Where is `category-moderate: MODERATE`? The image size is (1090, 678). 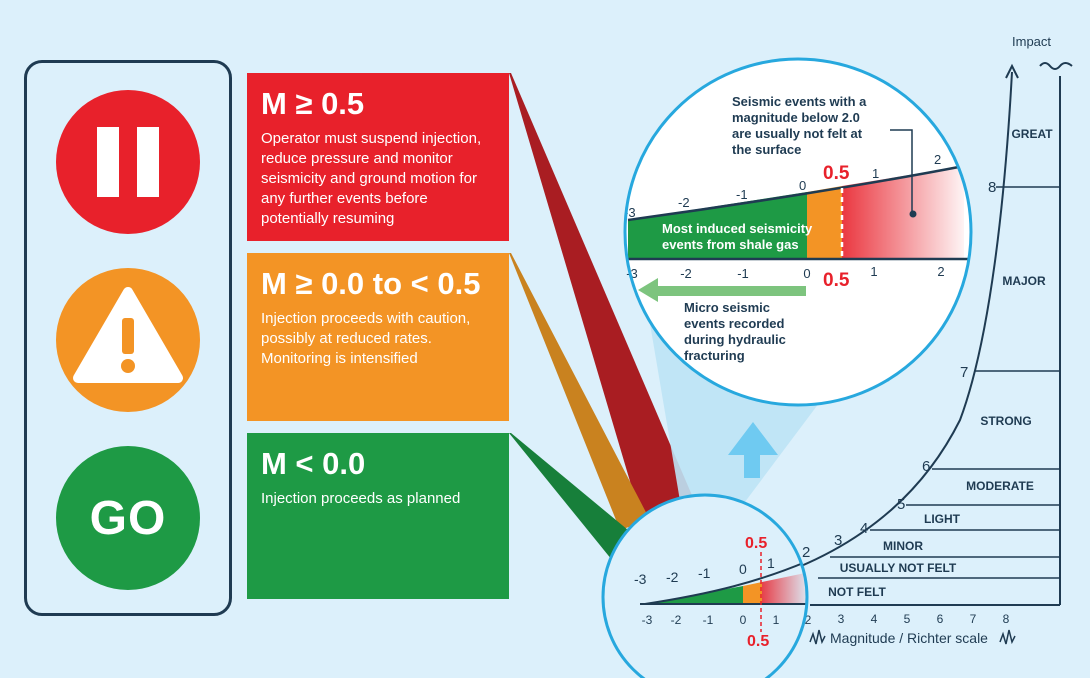
category-moderate: MODERATE is located at coordinates (1000, 486).